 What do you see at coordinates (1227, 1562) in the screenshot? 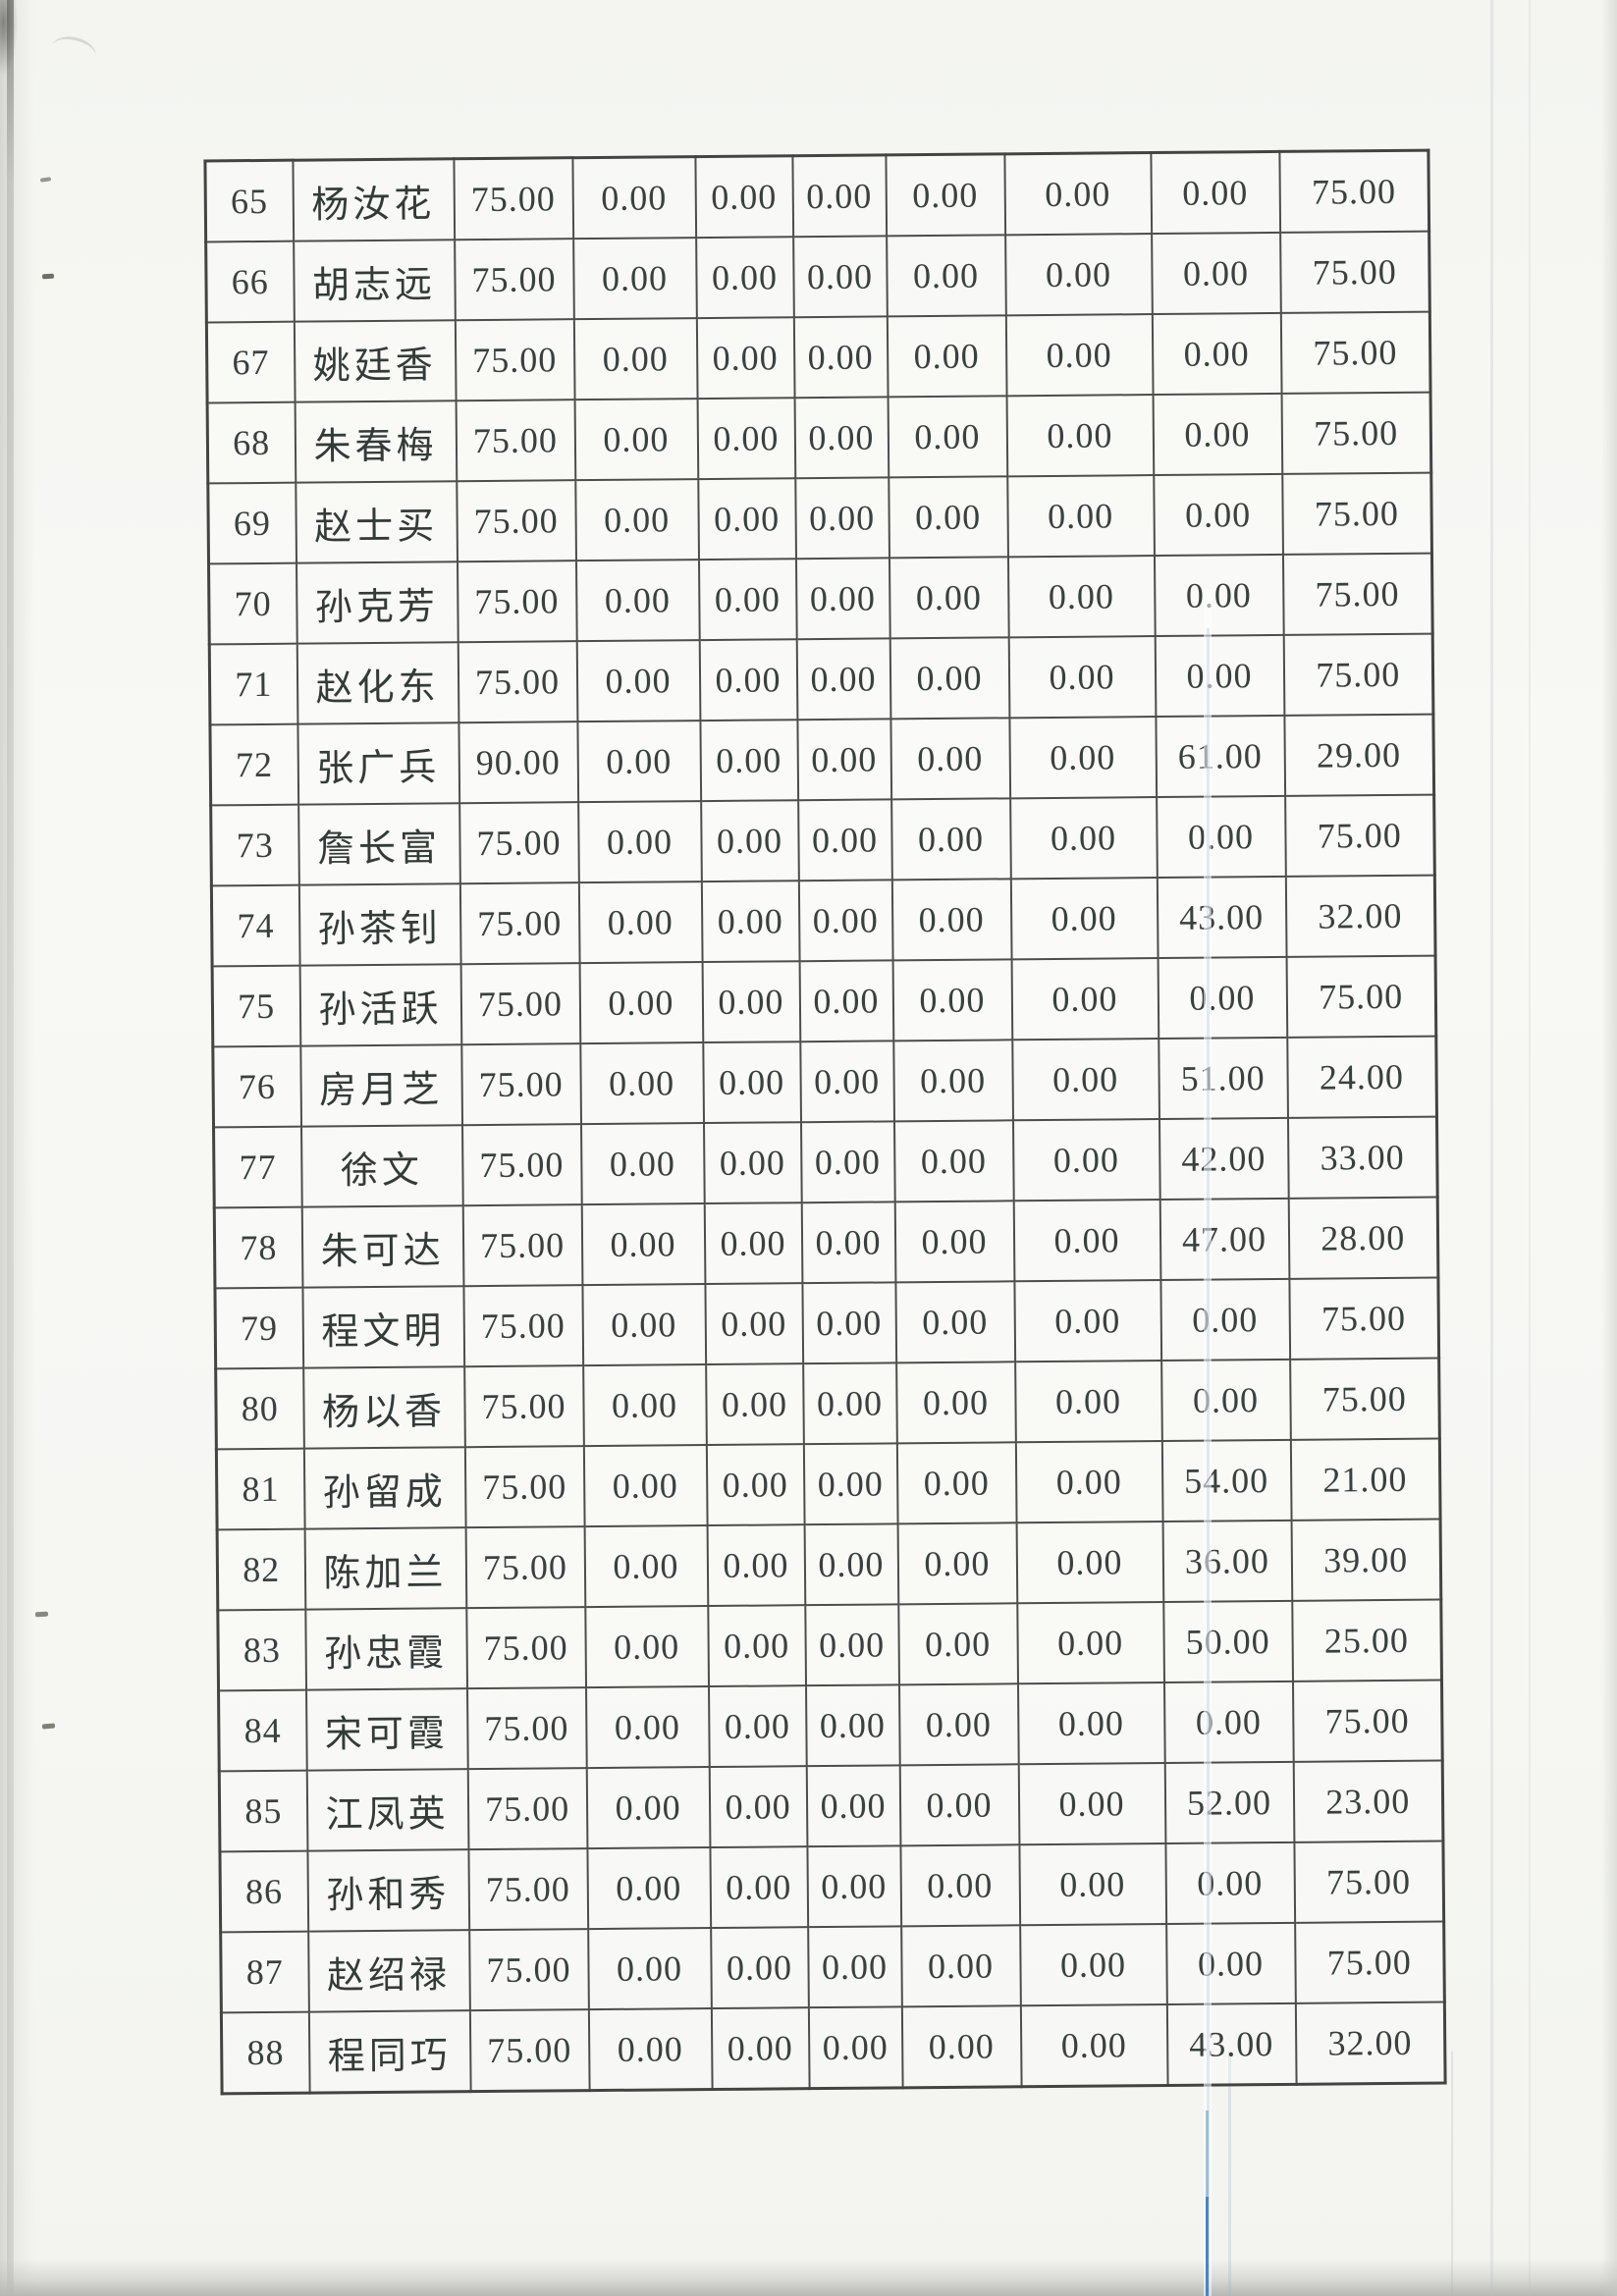
I see `amount-cell: 36.00` at bounding box center [1227, 1562].